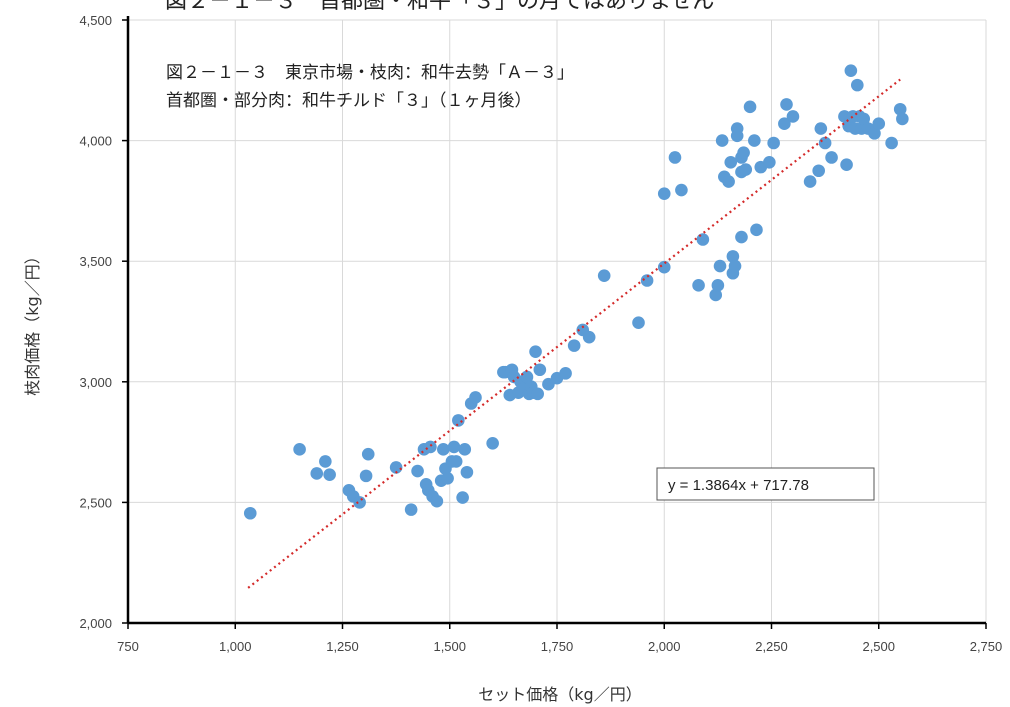  I want to click on y-tick-label: 4,500, so click(95, 20).